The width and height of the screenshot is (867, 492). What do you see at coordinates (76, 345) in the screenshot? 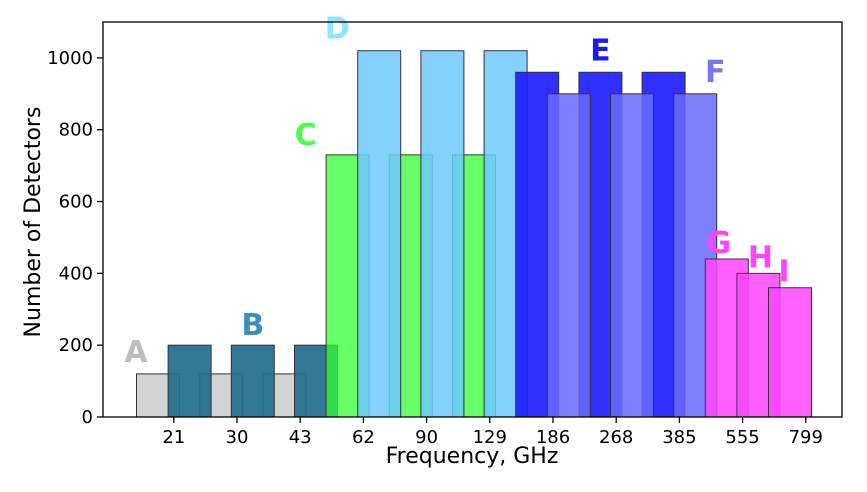
I see `y-tick-label: 200` at bounding box center [76, 345].